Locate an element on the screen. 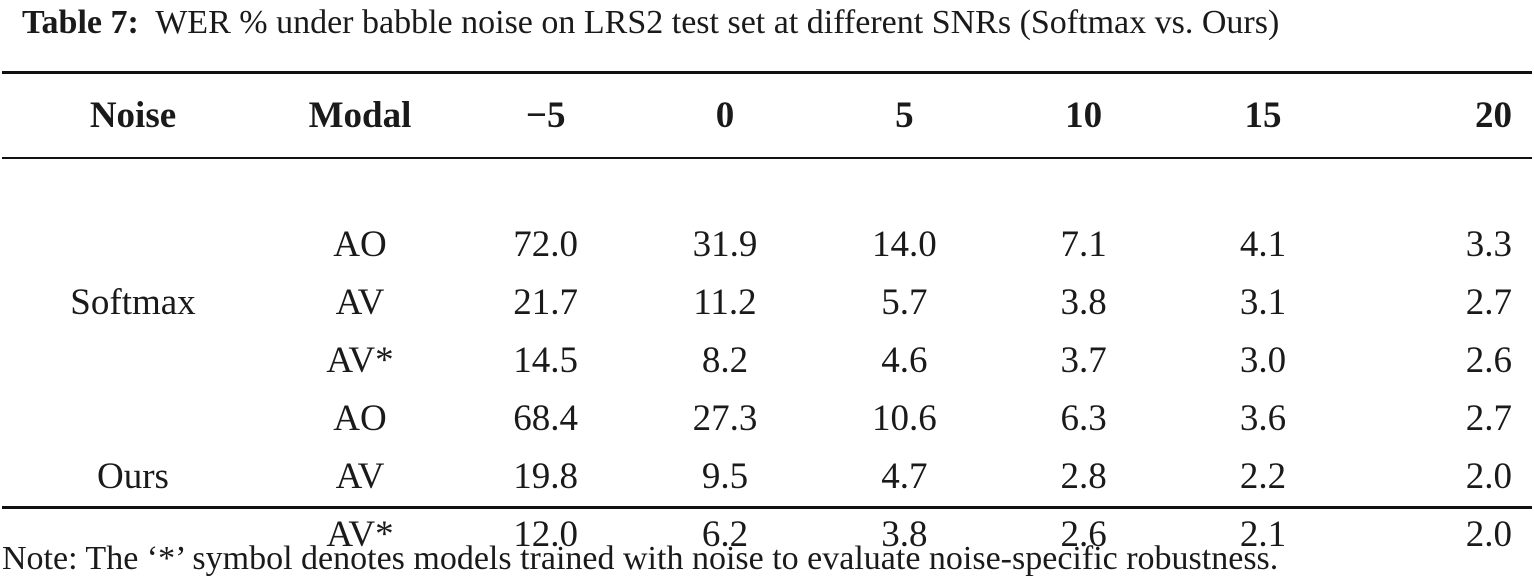 This screenshot has height=586, width=1534. value-cell: 11.2 is located at coordinates (725, 302).